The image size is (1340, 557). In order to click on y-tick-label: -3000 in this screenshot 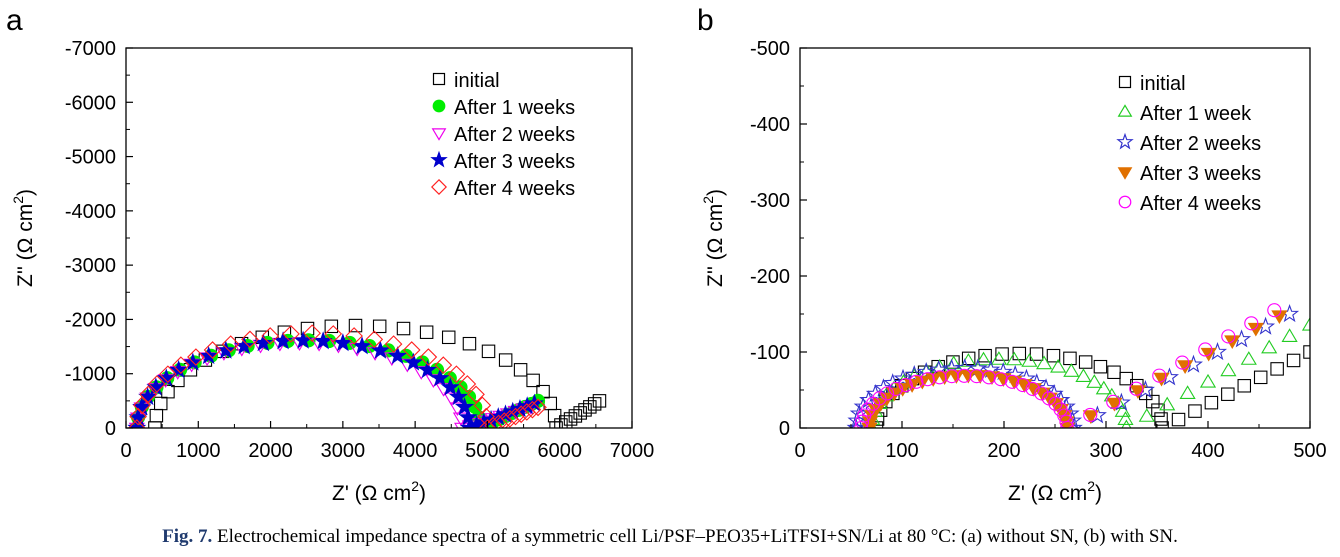, I will do `click(90, 266)`.